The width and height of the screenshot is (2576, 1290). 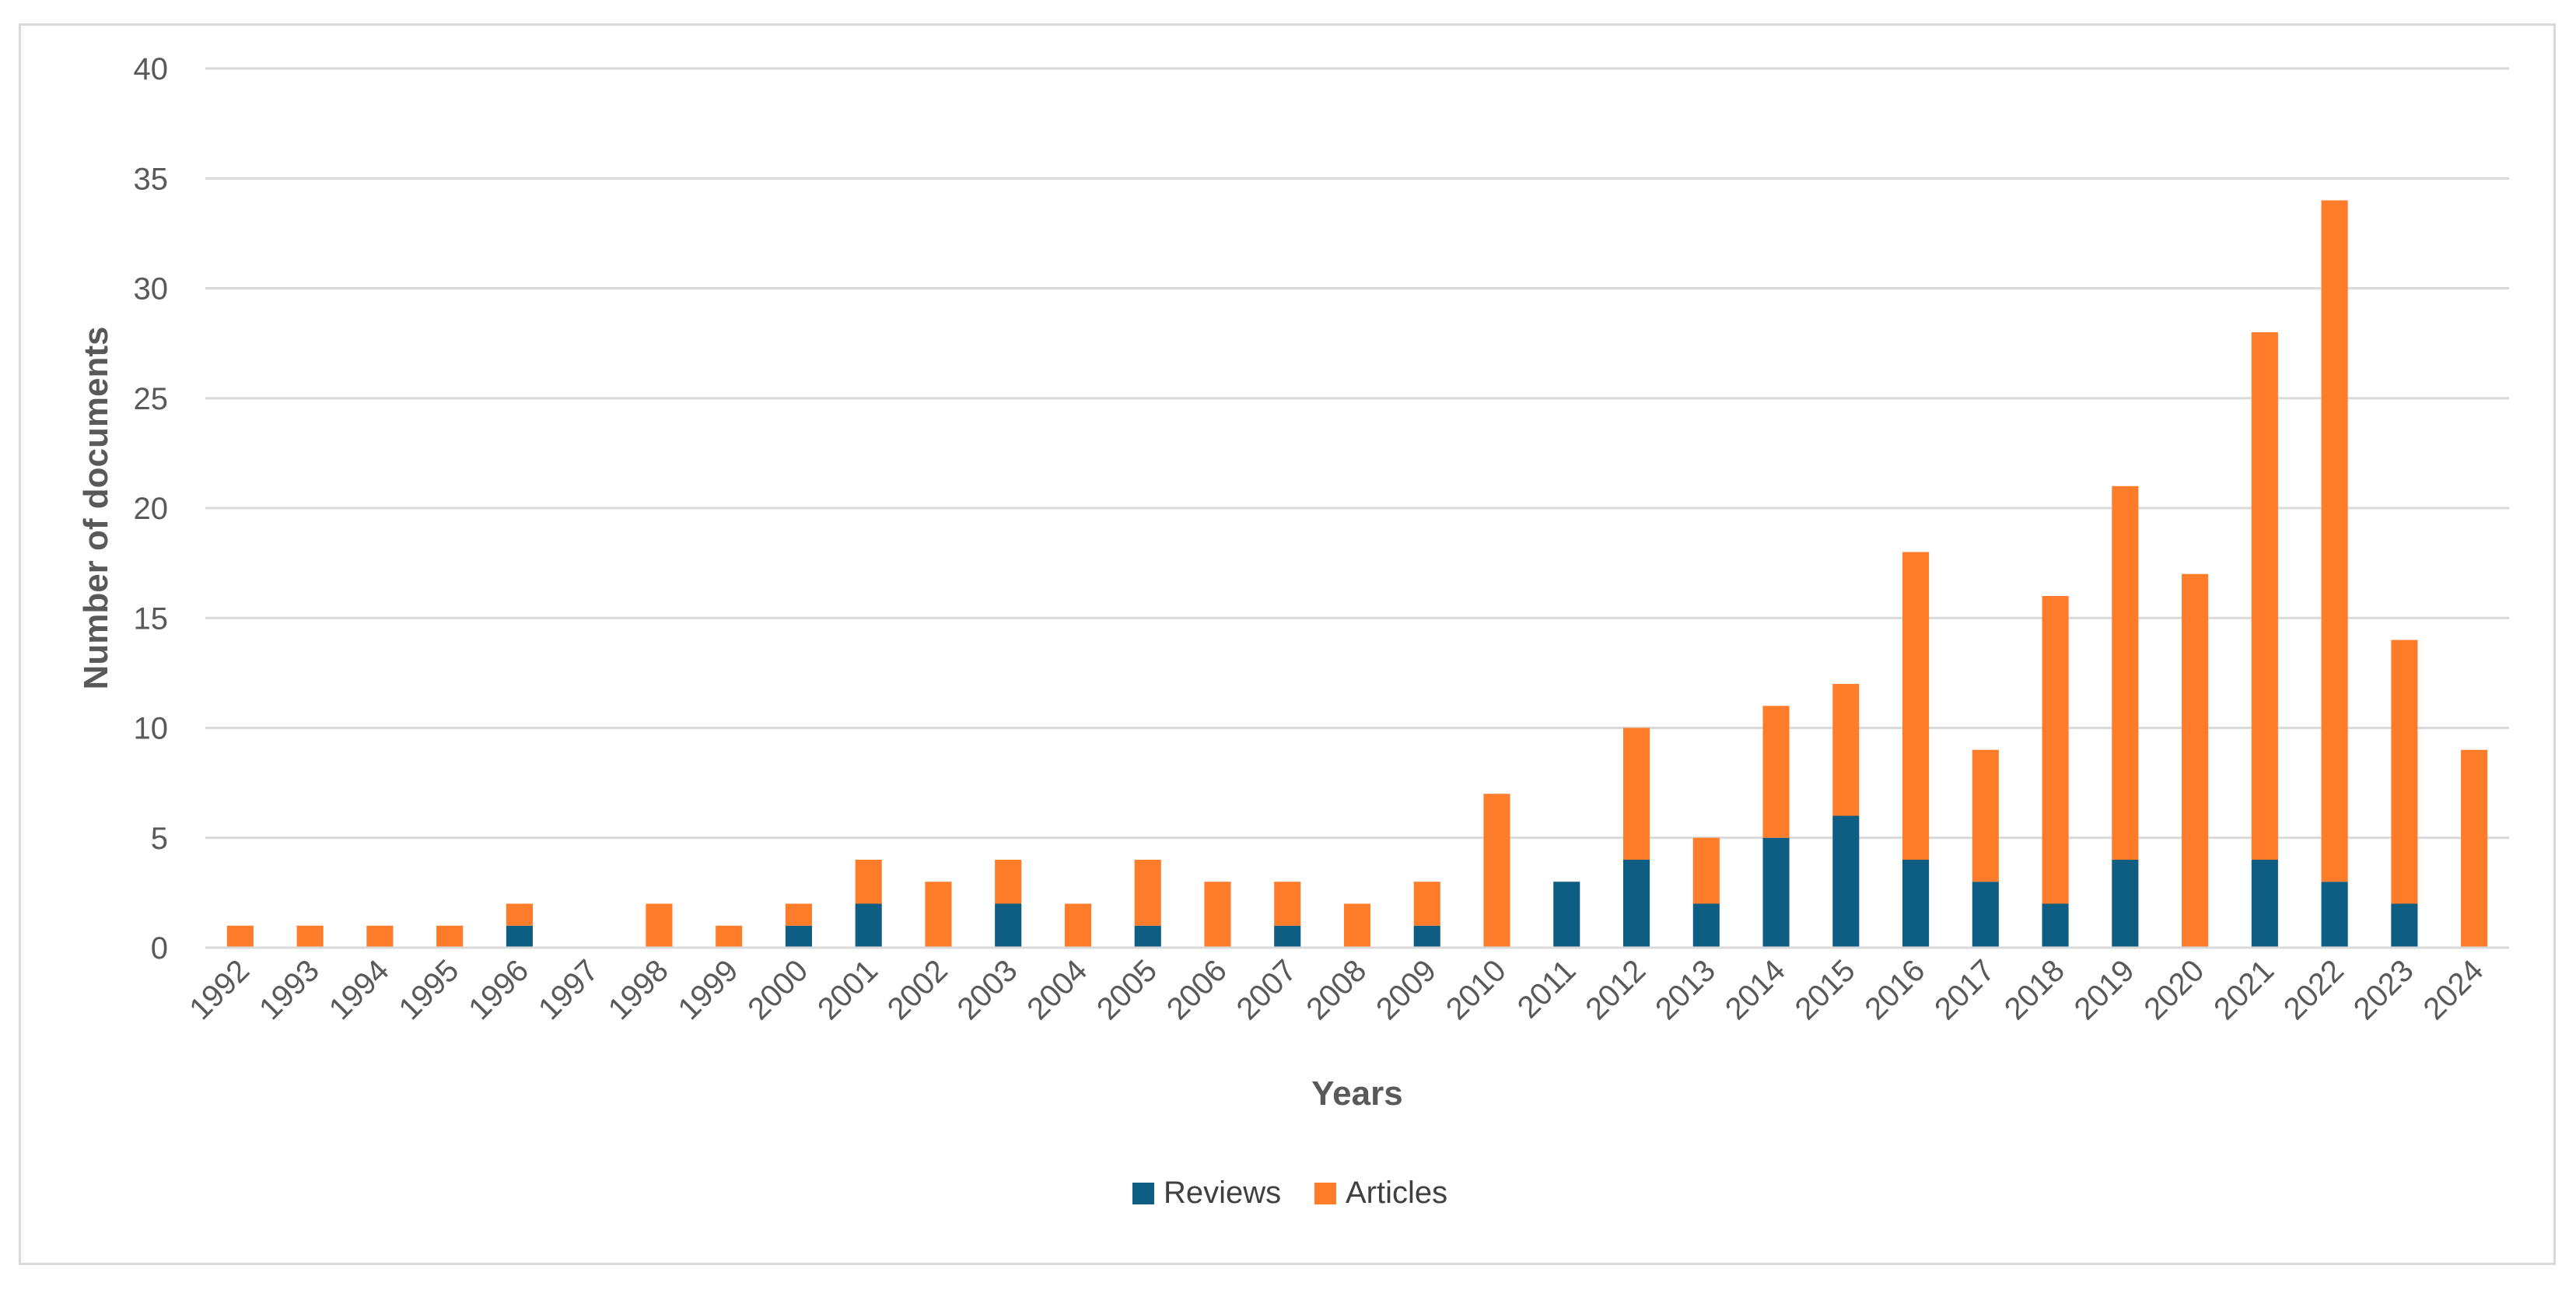 I want to click on legend-label-reviews: Reviews, so click(x=1223, y=1193).